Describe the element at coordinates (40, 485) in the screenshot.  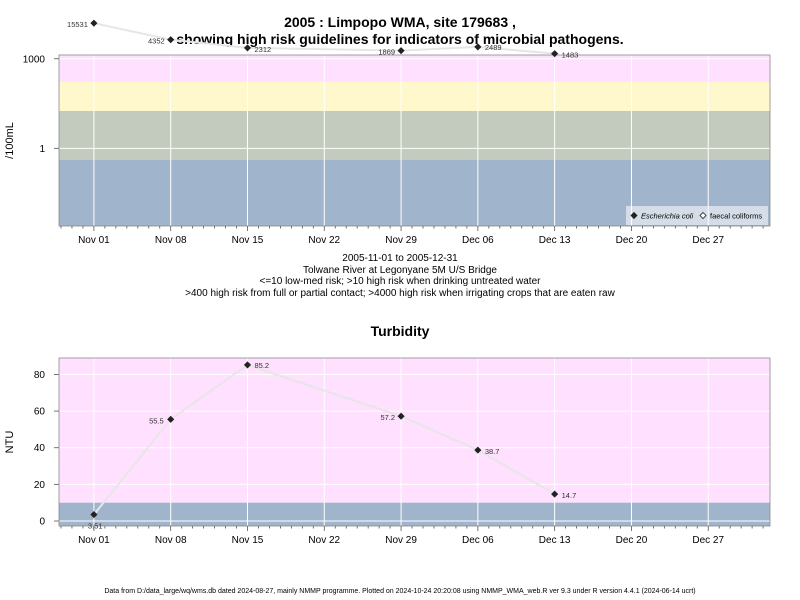
I see `y-tick-label: 20` at that location.